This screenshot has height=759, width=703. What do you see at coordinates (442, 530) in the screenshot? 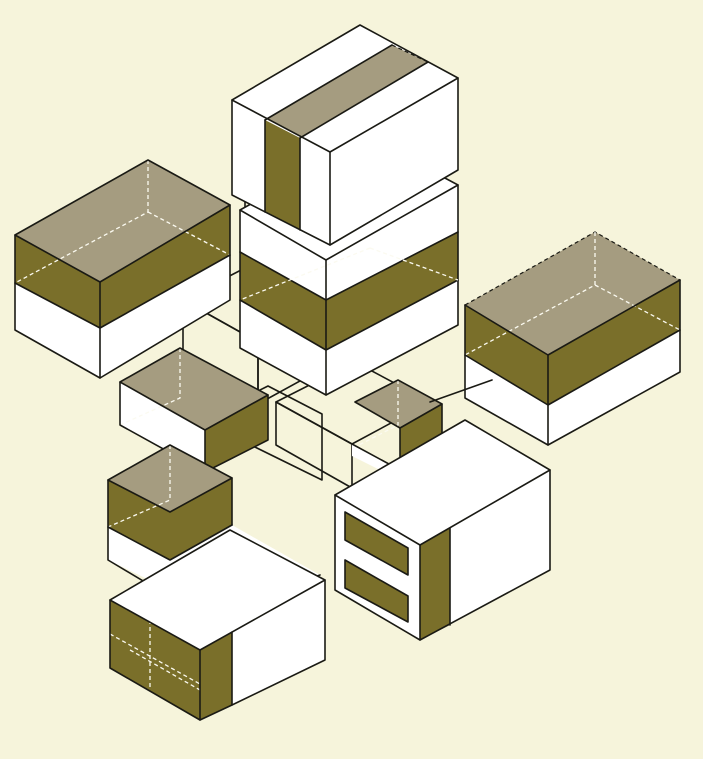
I see `lower-right-slotted-block` at bounding box center [442, 530].